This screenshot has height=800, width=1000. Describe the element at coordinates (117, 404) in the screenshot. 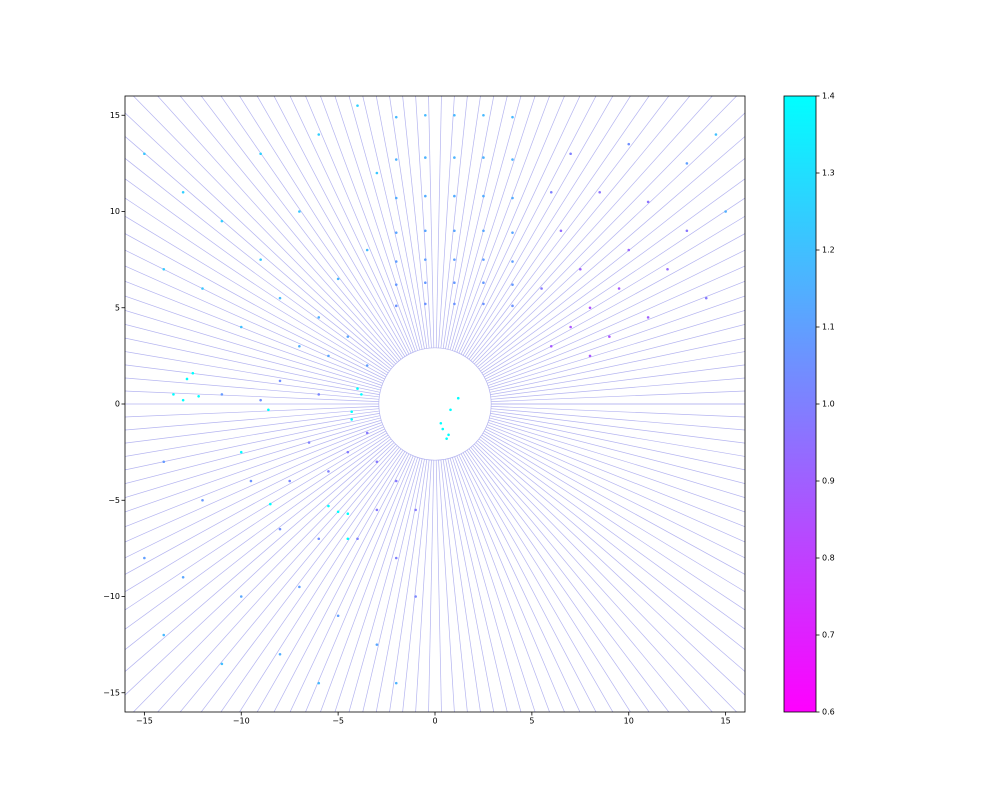

I see `y-tick-label: 0` at that location.